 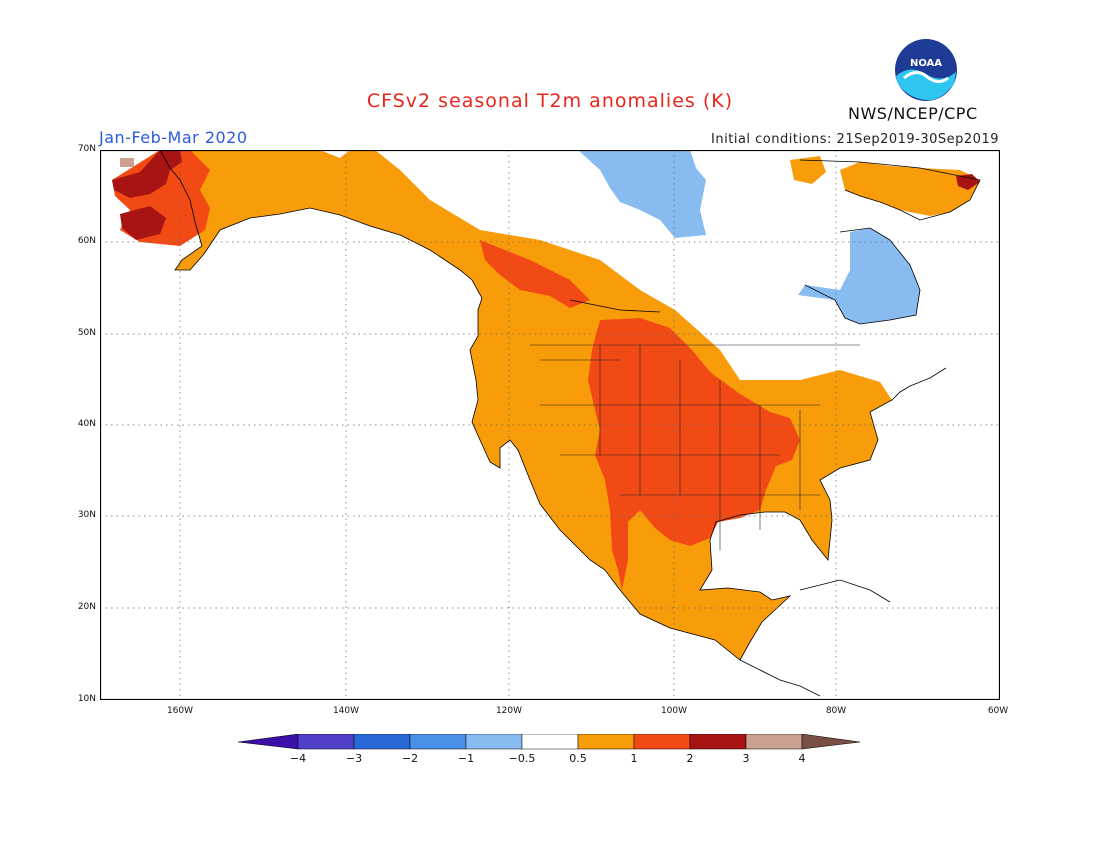 I want to click on map-title: CFSv2 seasonal T2m anomalies (K), so click(x=550, y=101).